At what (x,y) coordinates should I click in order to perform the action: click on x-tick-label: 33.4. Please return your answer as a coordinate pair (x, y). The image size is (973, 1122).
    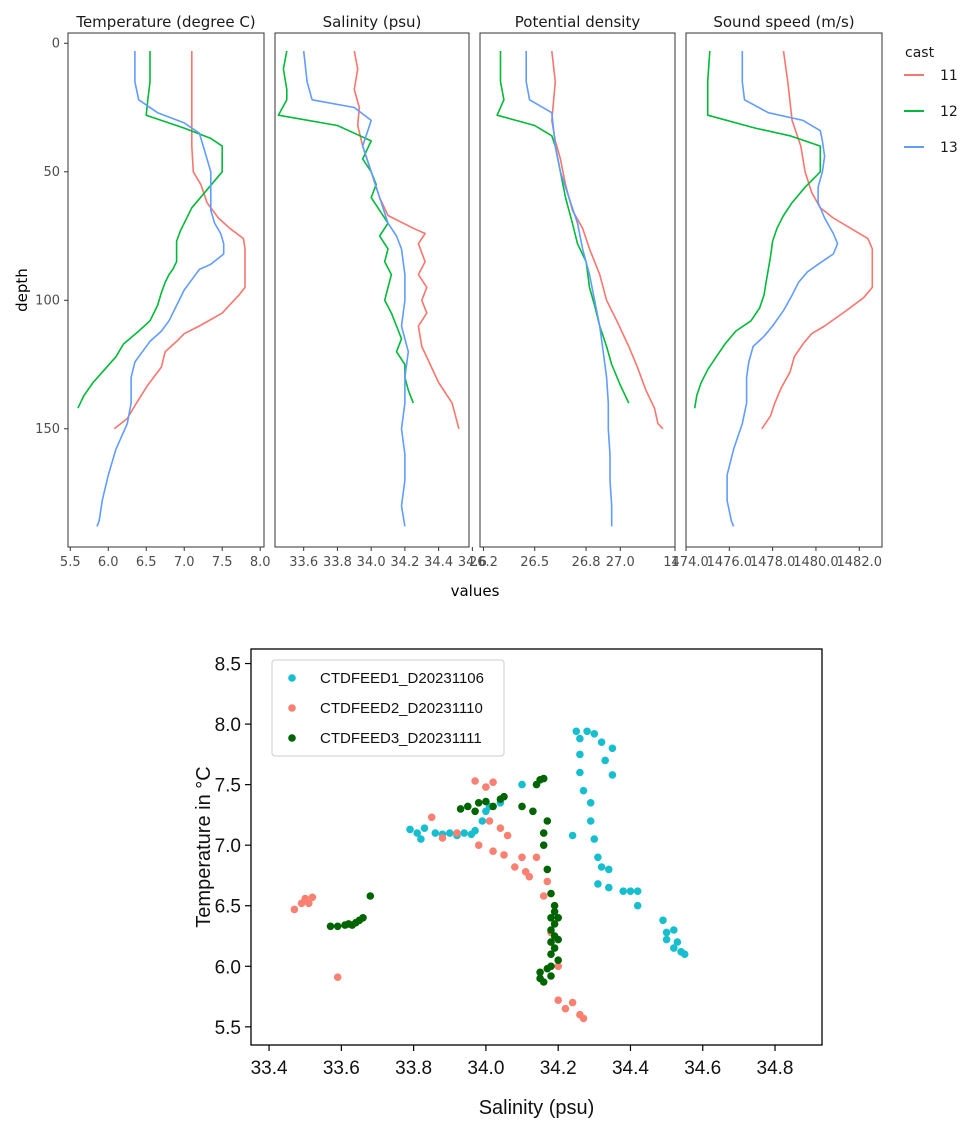
    Looking at the image, I should click on (269, 1068).